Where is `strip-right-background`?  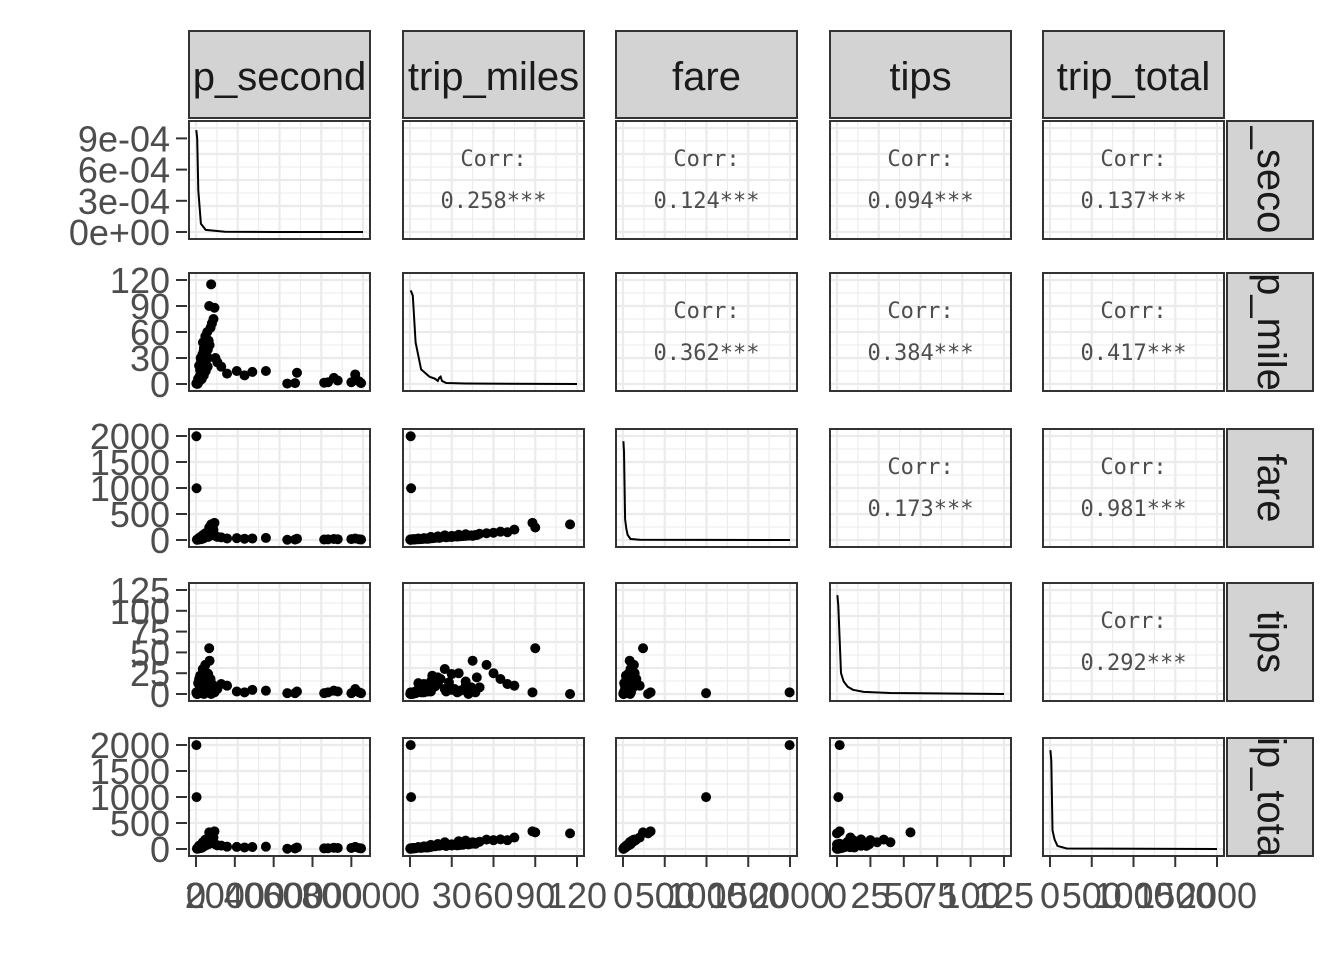
strip-right-background is located at coordinates (1270, 642).